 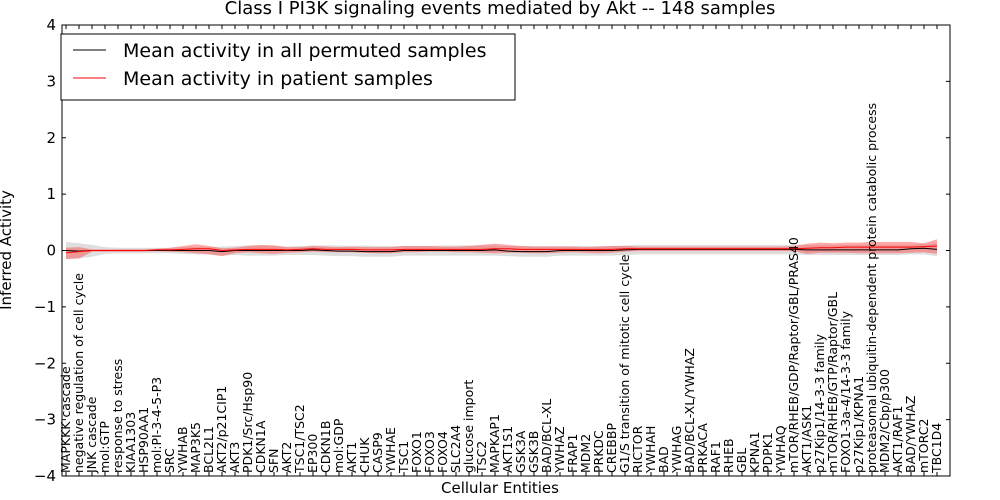 What do you see at coordinates (624, 363) in the screenshot?
I see `x-tick-label: G1/S transition of mitotic cell cycle` at bounding box center [624, 363].